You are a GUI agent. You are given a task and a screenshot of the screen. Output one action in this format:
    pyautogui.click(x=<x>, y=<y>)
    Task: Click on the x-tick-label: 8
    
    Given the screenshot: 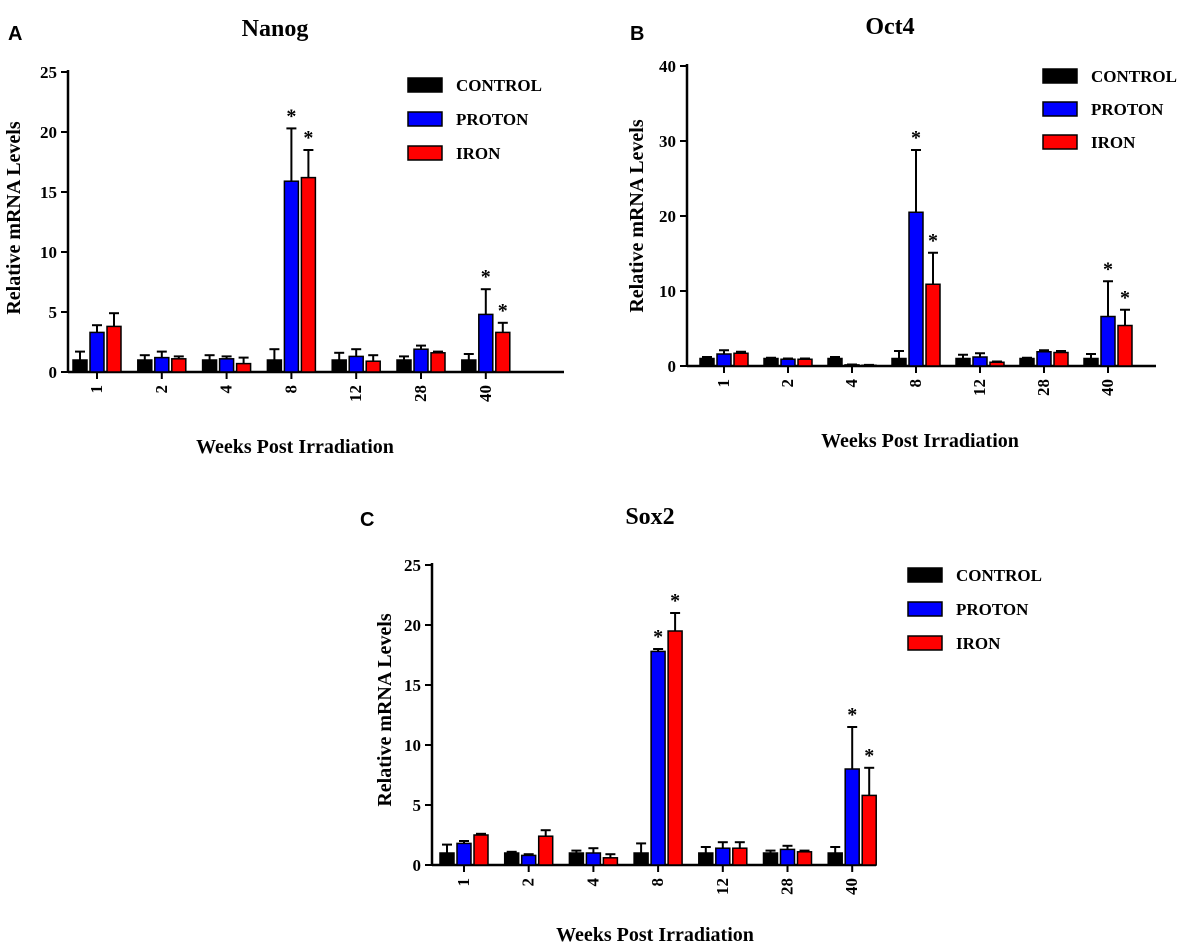 What is the action you would take?
    pyautogui.click(x=915, y=383)
    